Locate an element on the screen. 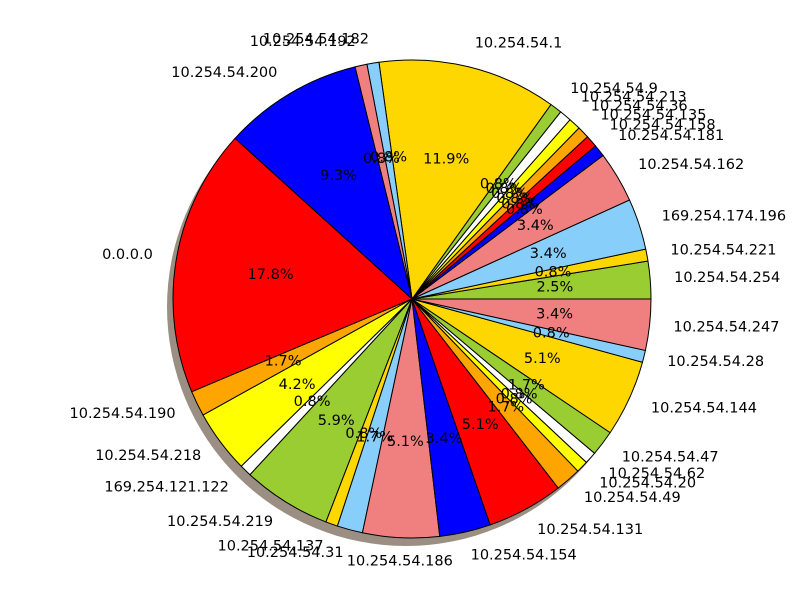 The image size is (800, 600). pie-category-label: 10.254.54.144 is located at coordinates (704, 409).